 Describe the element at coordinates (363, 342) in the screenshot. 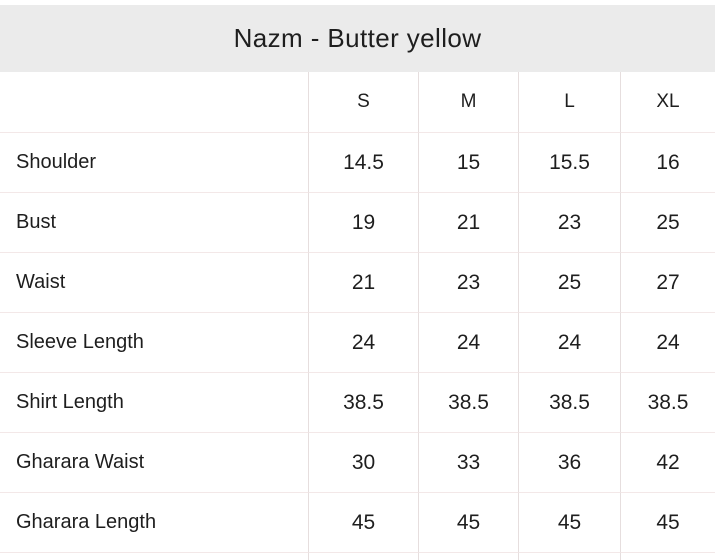

I see `value-sleeve-length-s: 24` at that location.